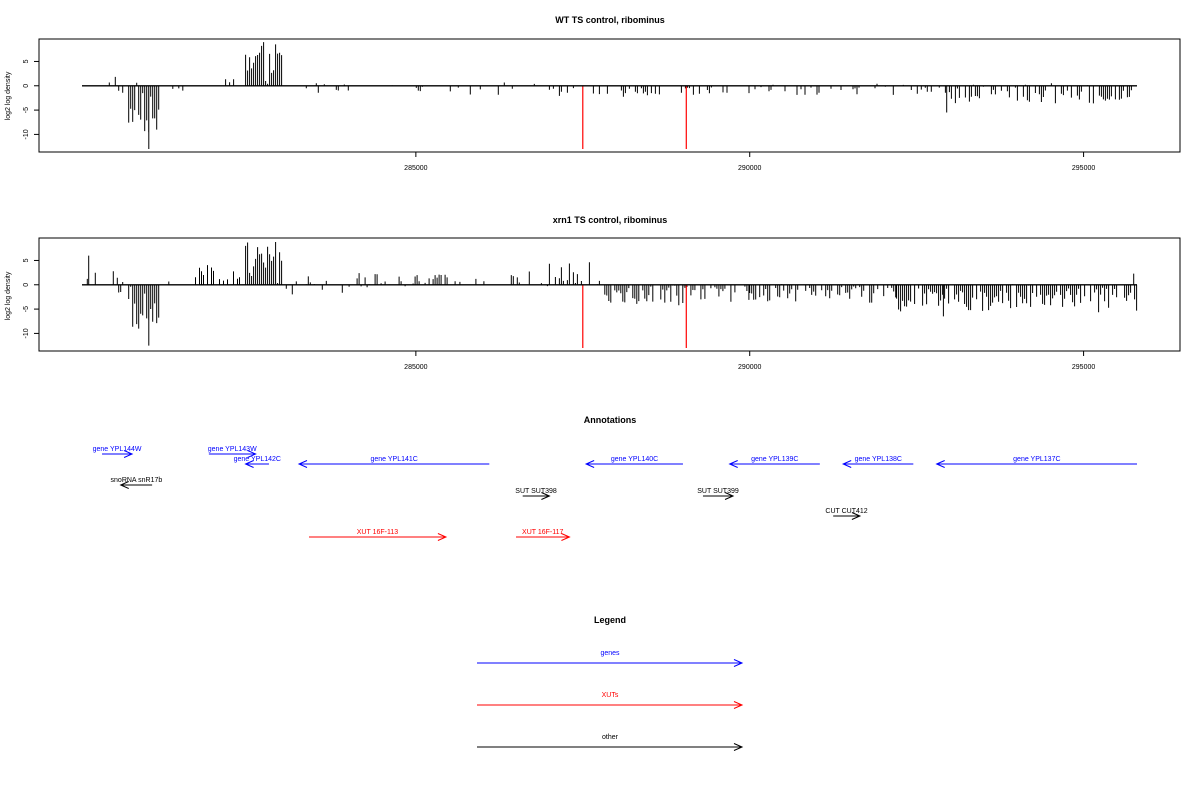 The image size is (1200, 800). I want to click on annotation-label: snoRNA snR17b, so click(137, 480).